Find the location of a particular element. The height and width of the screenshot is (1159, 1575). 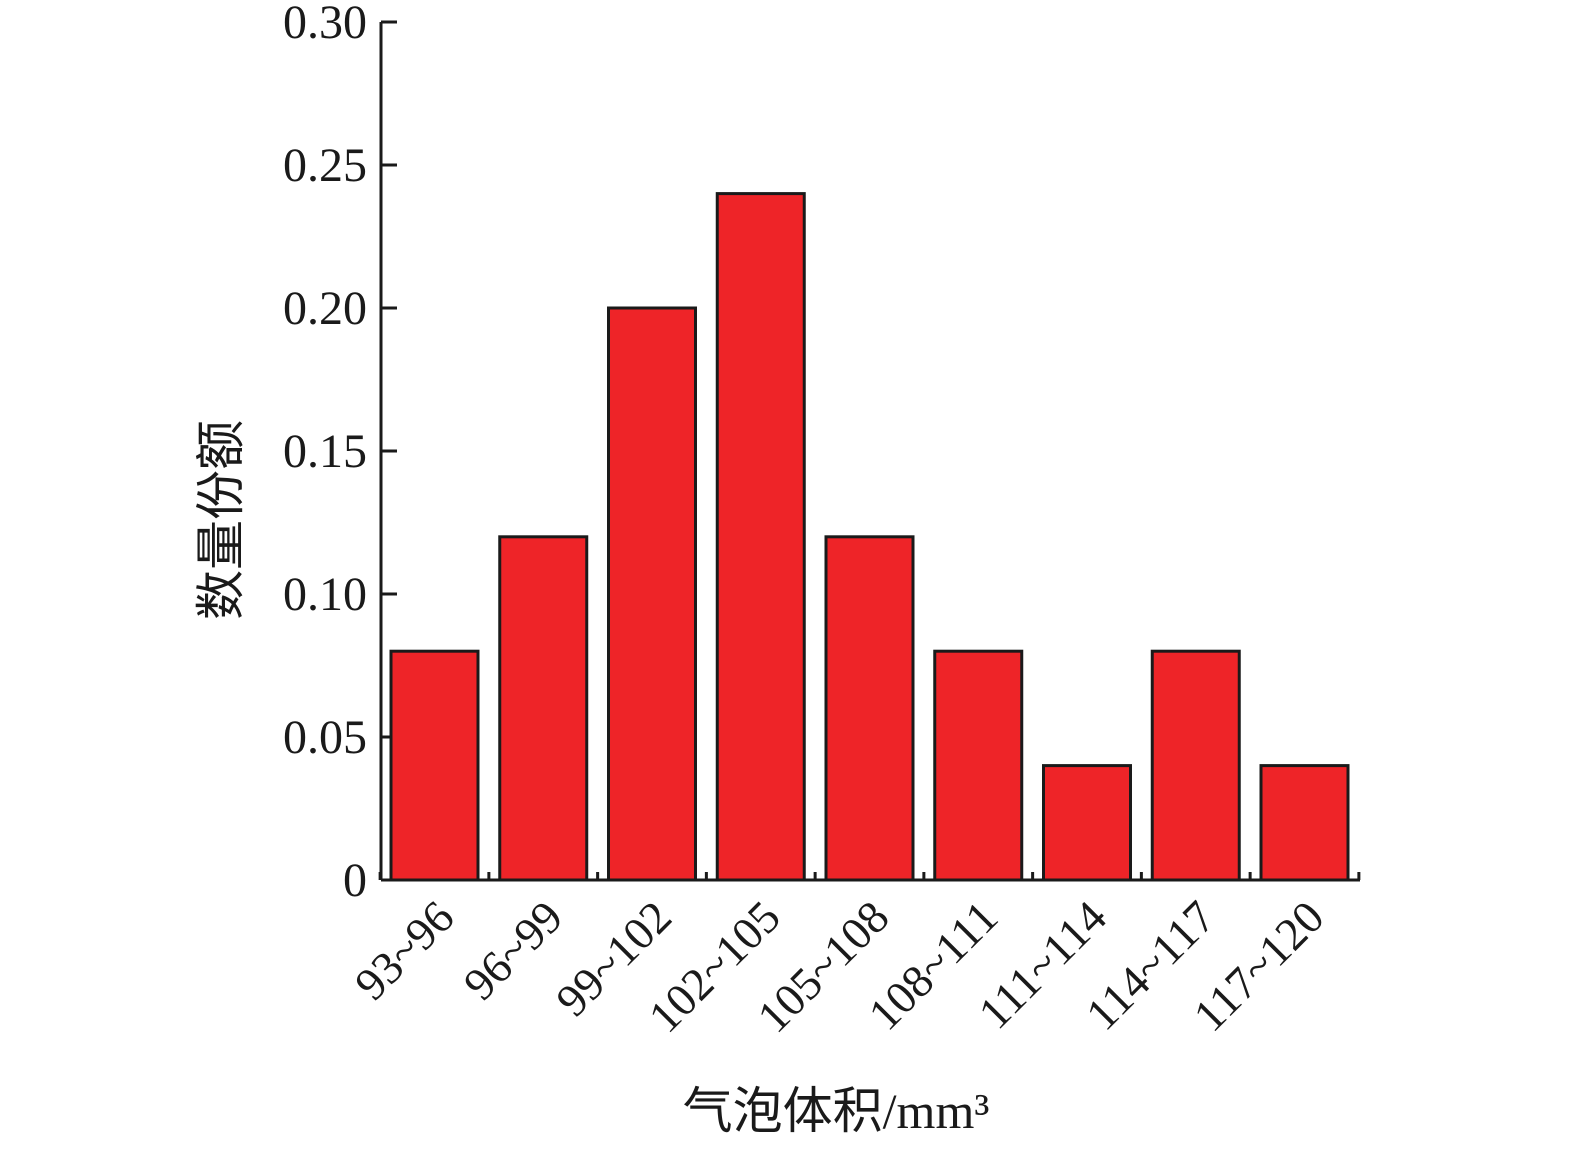

y-tick-label: 0.30 is located at coordinates (325, 24).